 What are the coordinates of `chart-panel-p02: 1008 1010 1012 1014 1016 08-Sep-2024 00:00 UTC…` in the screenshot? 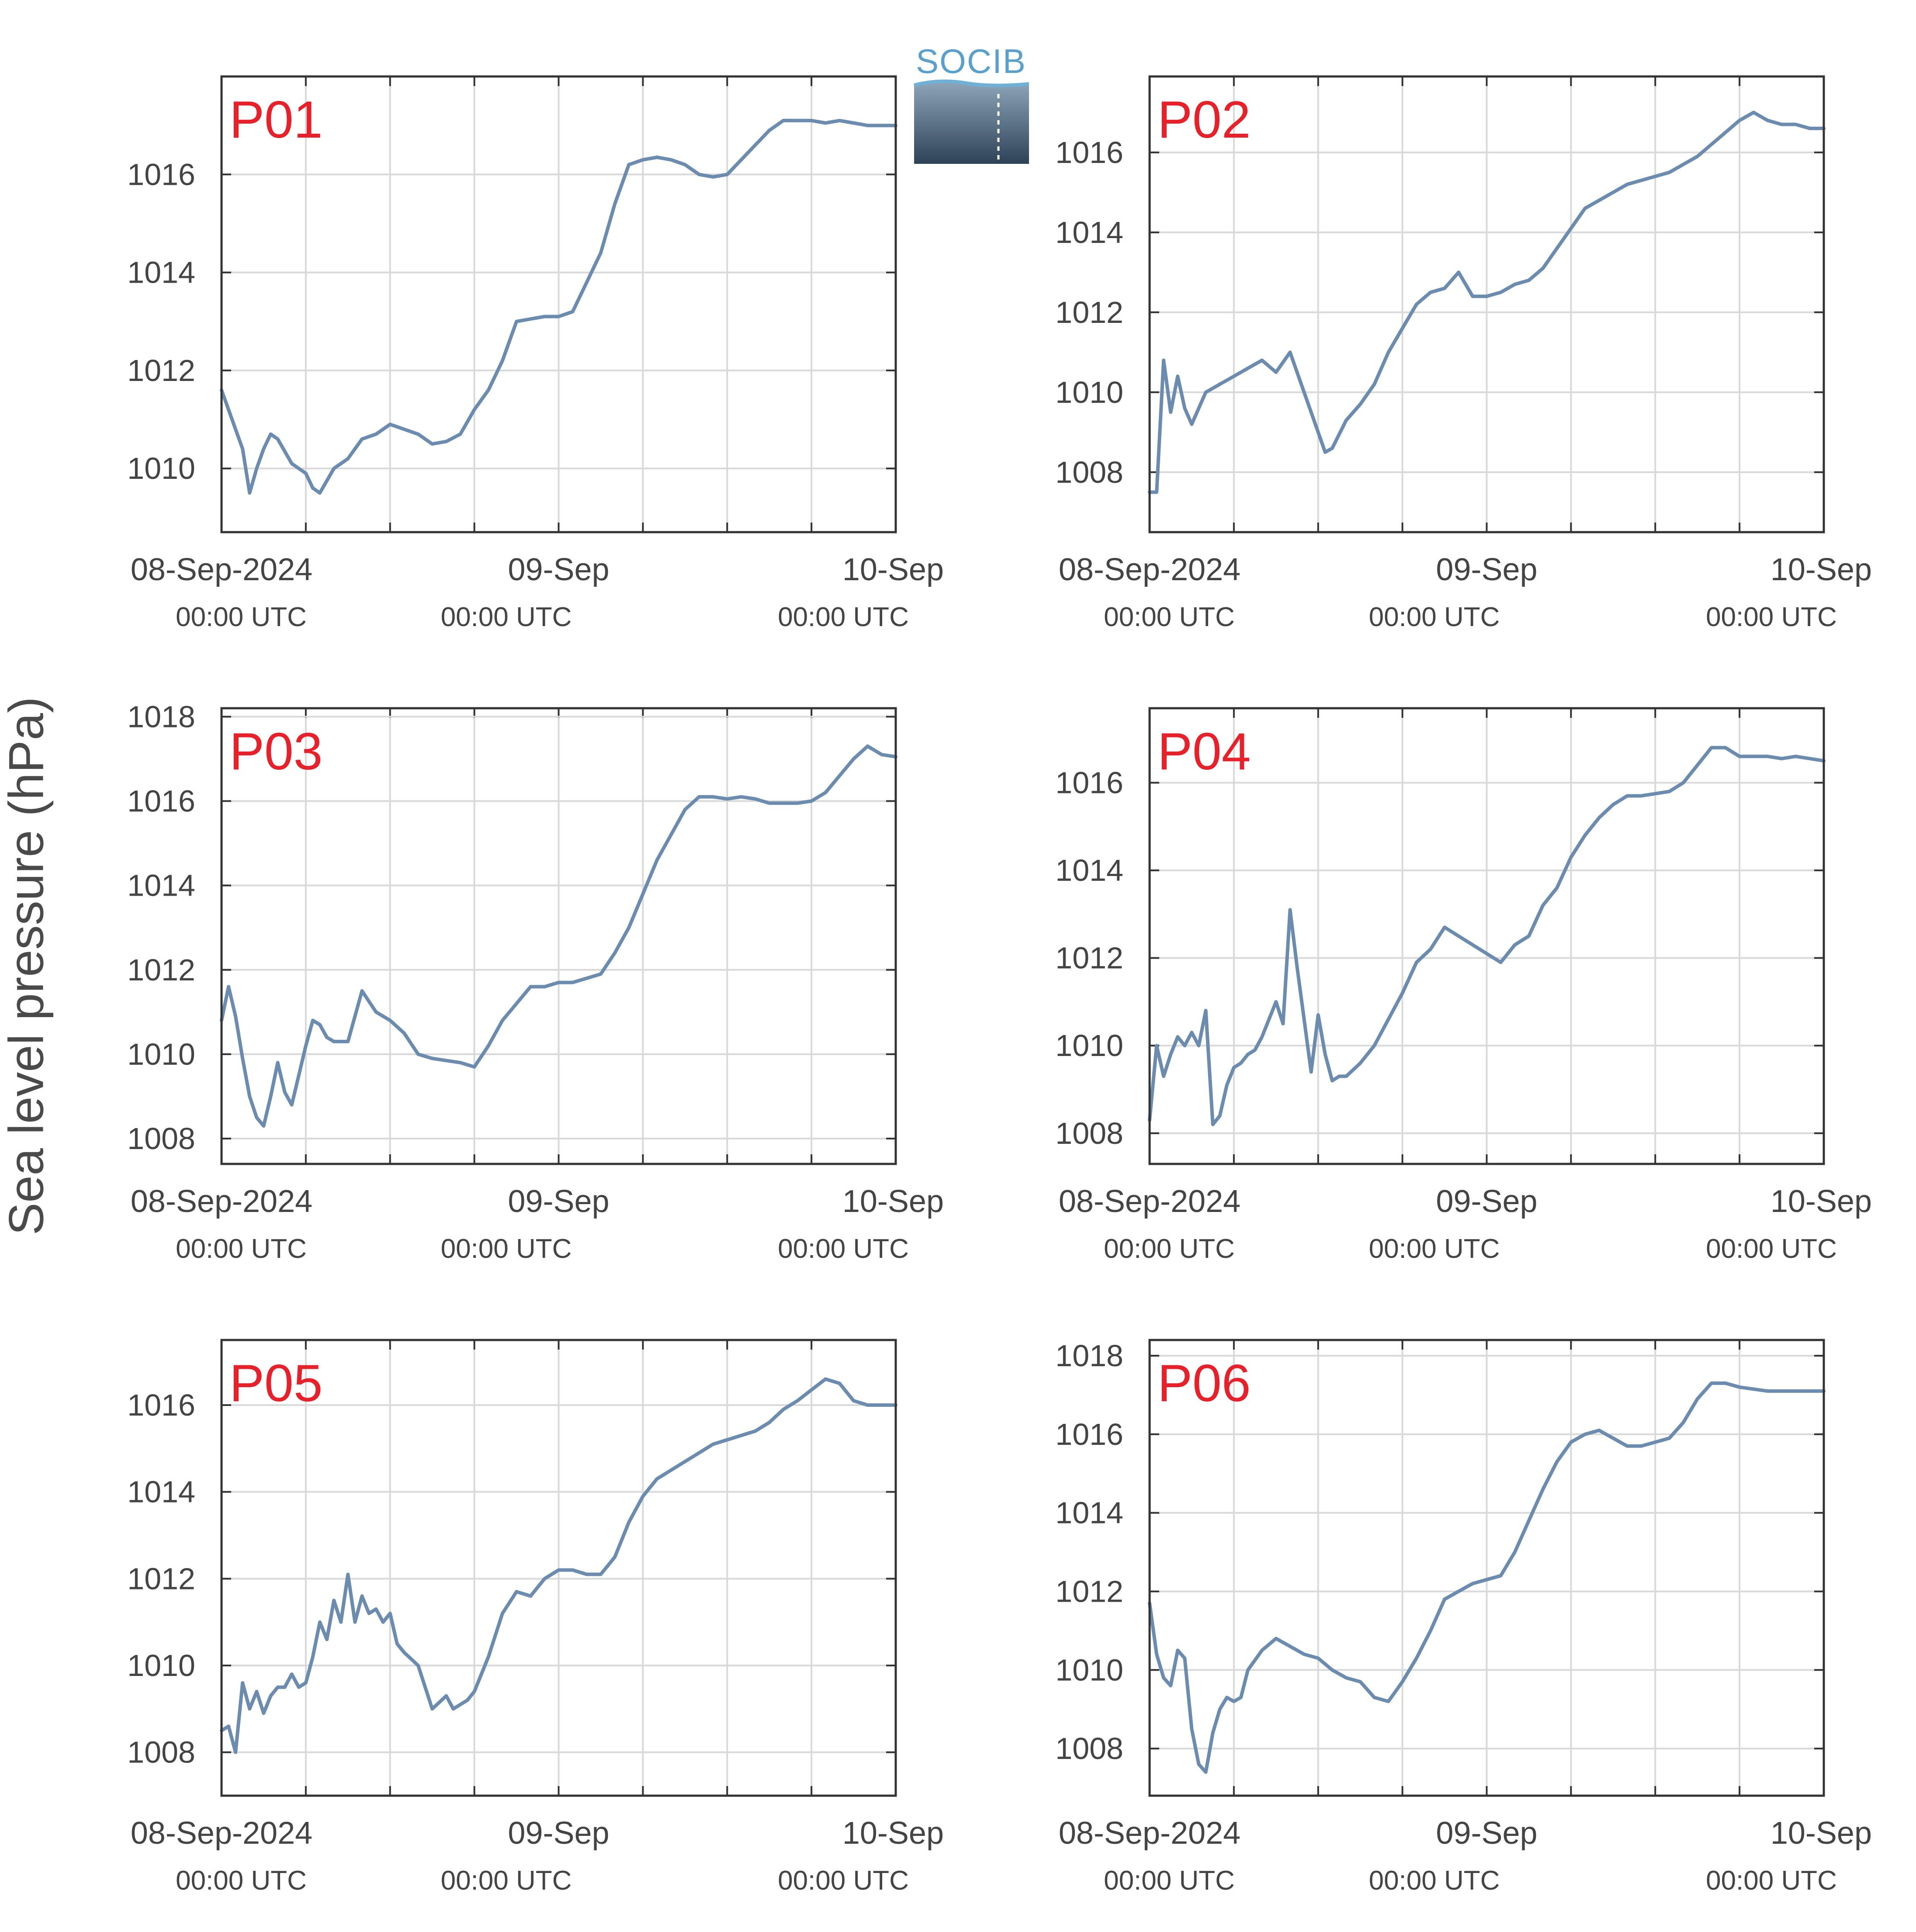 It's located at (1463, 353).